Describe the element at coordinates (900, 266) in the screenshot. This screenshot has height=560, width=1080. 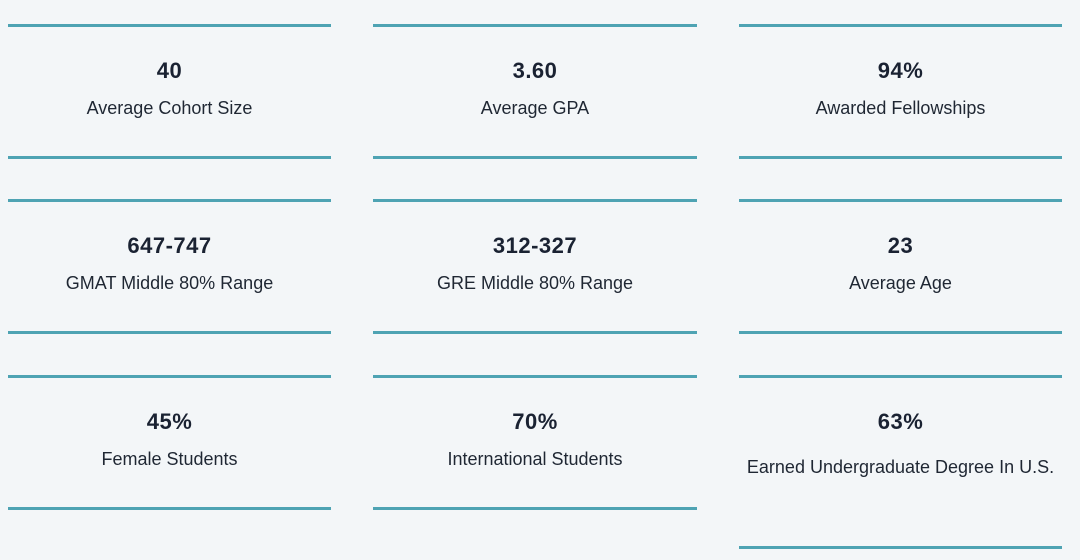
I see `stat-card-average-age: 23 Average Age` at that location.